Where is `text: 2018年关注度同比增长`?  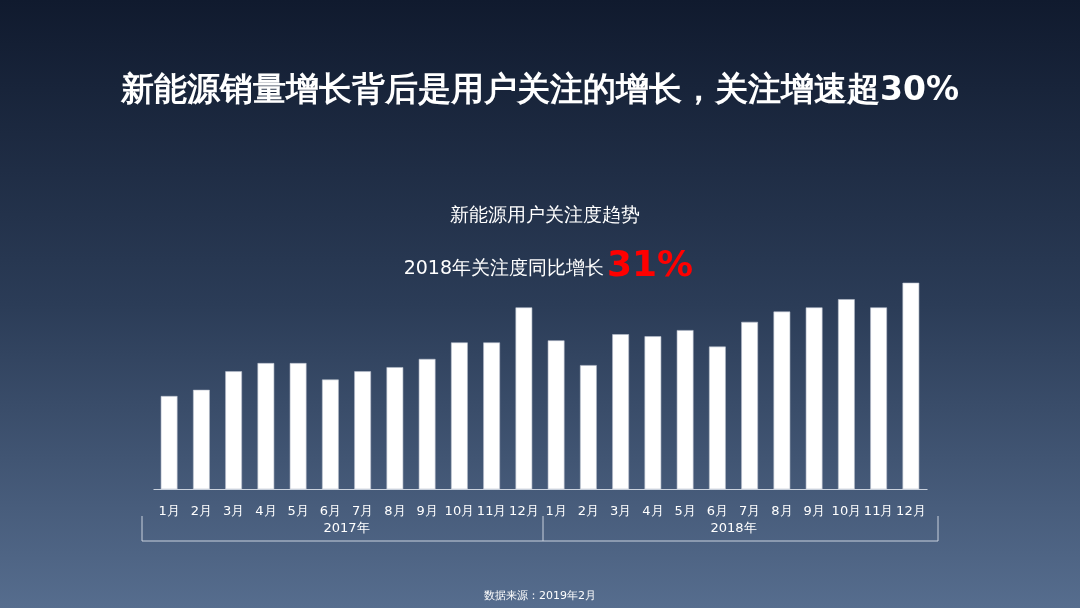 text: 2018年关注度同比增长 is located at coordinates (503, 267).